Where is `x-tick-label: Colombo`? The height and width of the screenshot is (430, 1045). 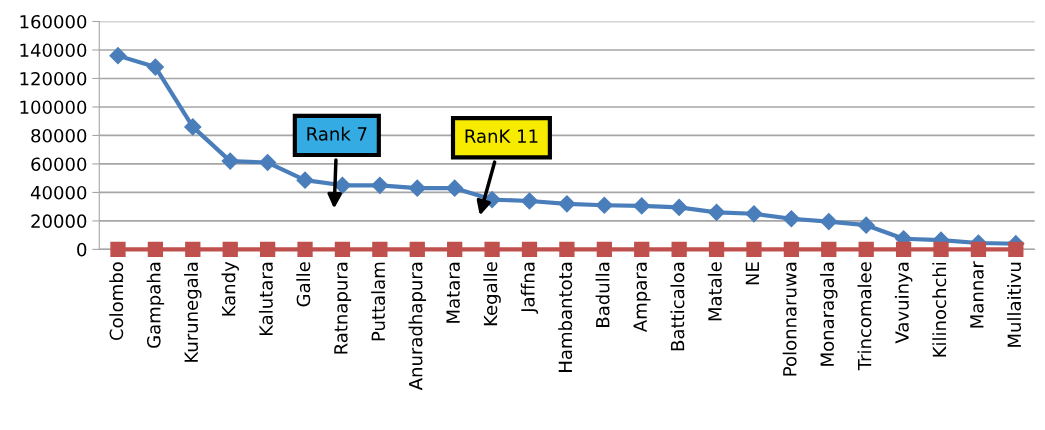
x-tick-label: Colombo is located at coordinates (116, 301).